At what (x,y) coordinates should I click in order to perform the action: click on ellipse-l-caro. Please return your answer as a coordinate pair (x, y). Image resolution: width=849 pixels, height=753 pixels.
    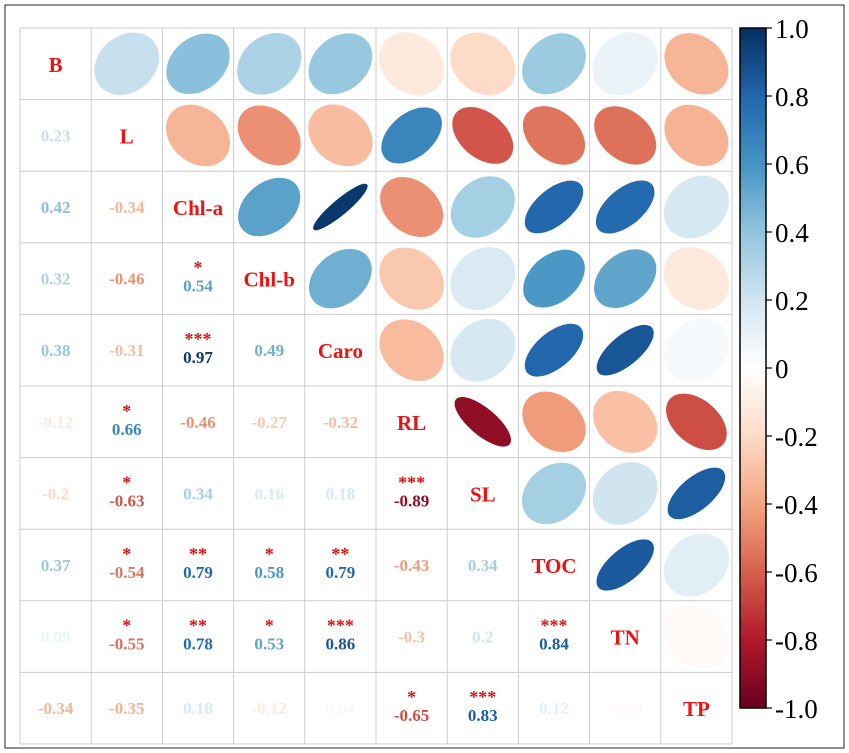
    Looking at the image, I should click on (340, 135).